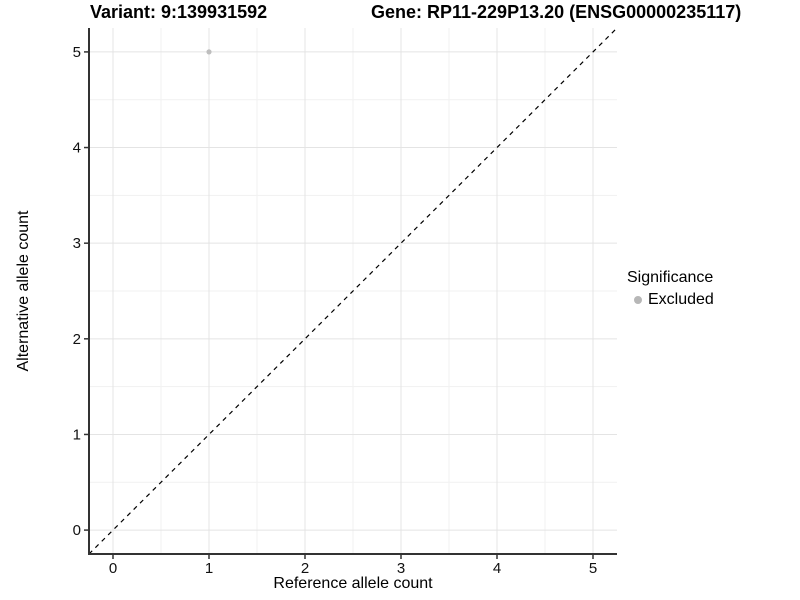 This screenshot has width=800, height=600. What do you see at coordinates (77, 434) in the screenshot?
I see `y-tick-label: 1` at bounding box center [77, 434].